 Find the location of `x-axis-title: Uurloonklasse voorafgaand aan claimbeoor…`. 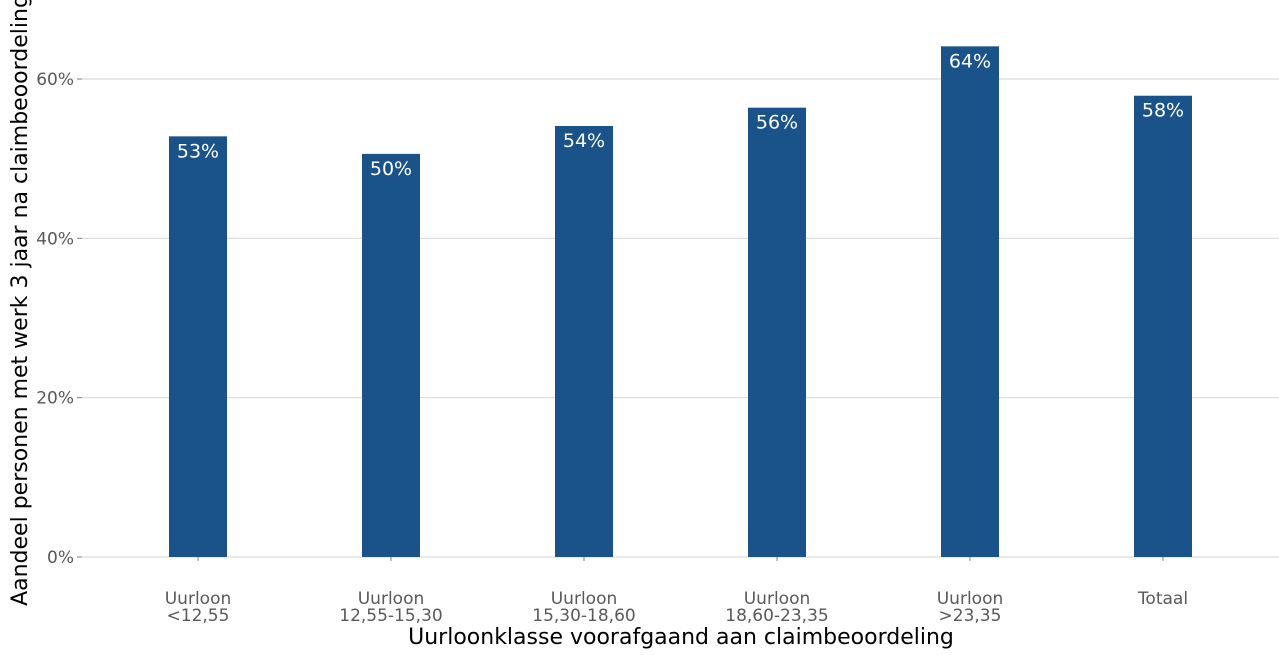

x-axis-title: Uurloonklasse voorafgaand aan claimbeoor… is located at coordinates (681, 637).